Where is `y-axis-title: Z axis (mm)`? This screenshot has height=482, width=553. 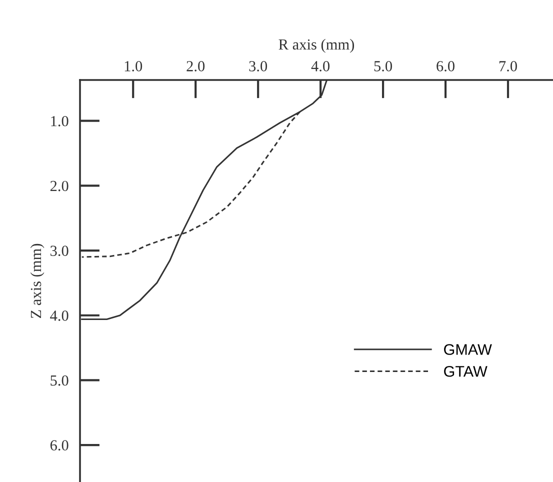 y-axis-title: Z axis (mm) is located at coordinates (37, 281).